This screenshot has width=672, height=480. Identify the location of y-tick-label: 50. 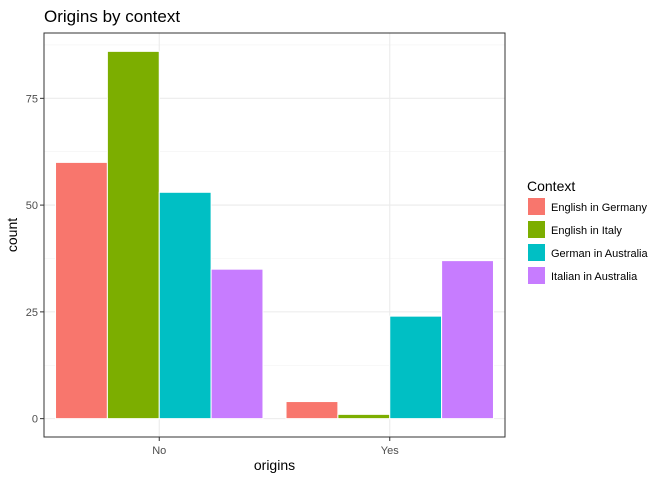
(32, 206).